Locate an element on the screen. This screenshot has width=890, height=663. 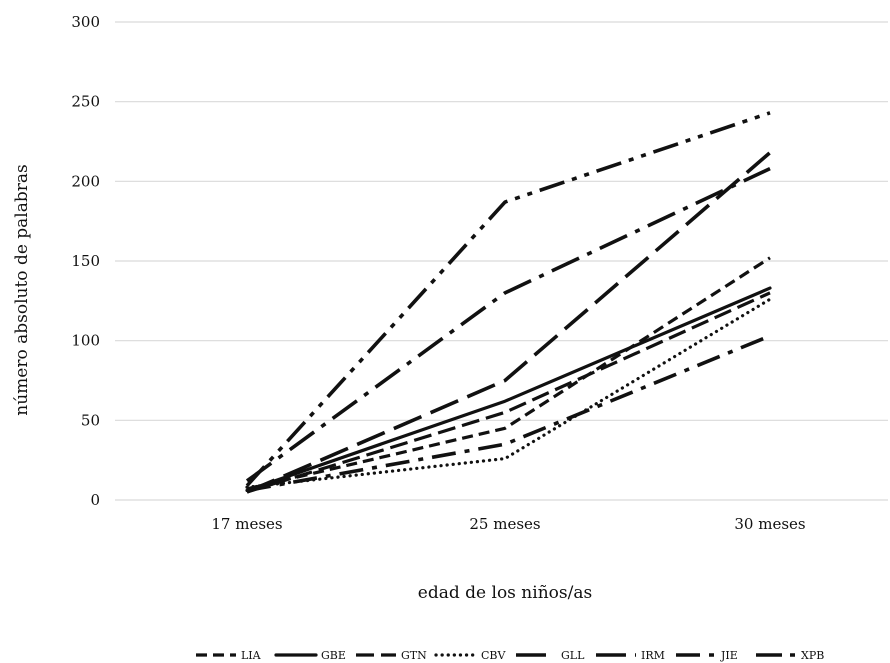
legend-label-irm: IRM is located at coordinates (653, 655).